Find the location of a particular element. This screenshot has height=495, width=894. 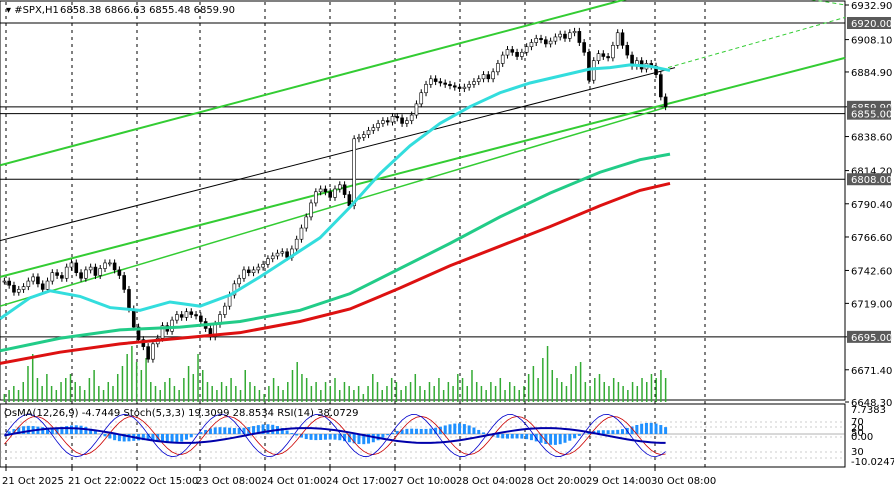

channel-mid-extension is located at coordinates (756, 42).